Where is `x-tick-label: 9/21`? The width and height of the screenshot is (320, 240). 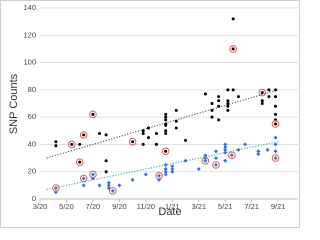 x-tick-label: 9/21 is located at coordinates (278, 206).